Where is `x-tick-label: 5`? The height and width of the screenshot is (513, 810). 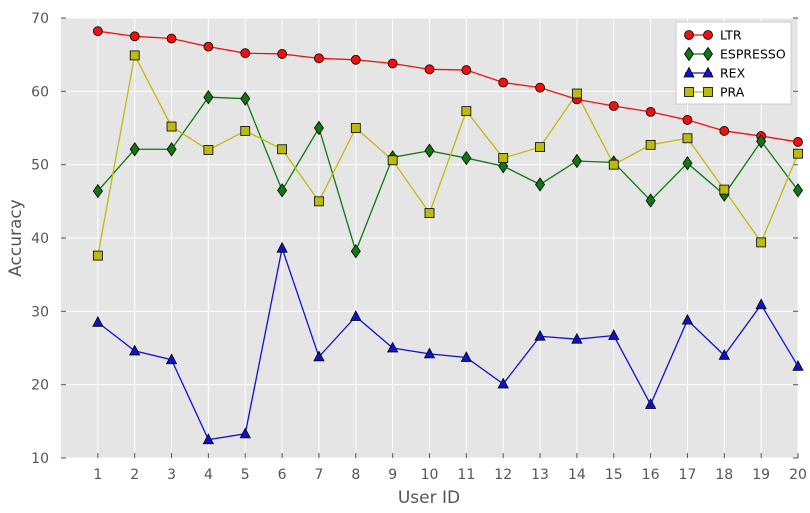 x-tick-label: 5 is located at coordinates (245, 475).